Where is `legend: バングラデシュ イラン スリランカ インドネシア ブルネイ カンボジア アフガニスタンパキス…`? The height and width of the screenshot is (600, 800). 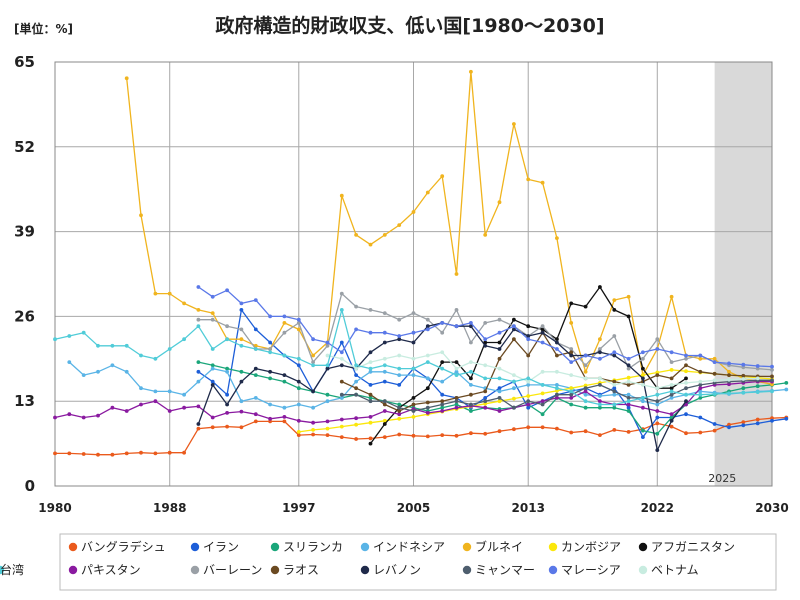 legend: バングラデシュ イラン スリランカ インドネシア ブルネイ カンボジア アフガニスタンパキス… is located at coordinates (367, 558).